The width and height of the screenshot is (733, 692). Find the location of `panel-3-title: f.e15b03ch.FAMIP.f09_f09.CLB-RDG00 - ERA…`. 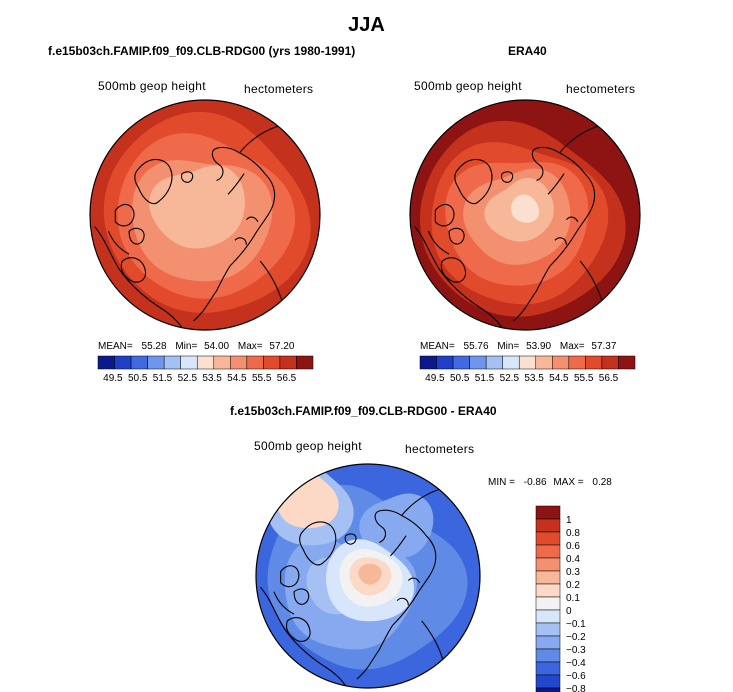

panel-3-title: f.e15b03ch.FAMIP.f09_f09.CLB-RDG00 - ERA… is located at coordinates (363, 411).